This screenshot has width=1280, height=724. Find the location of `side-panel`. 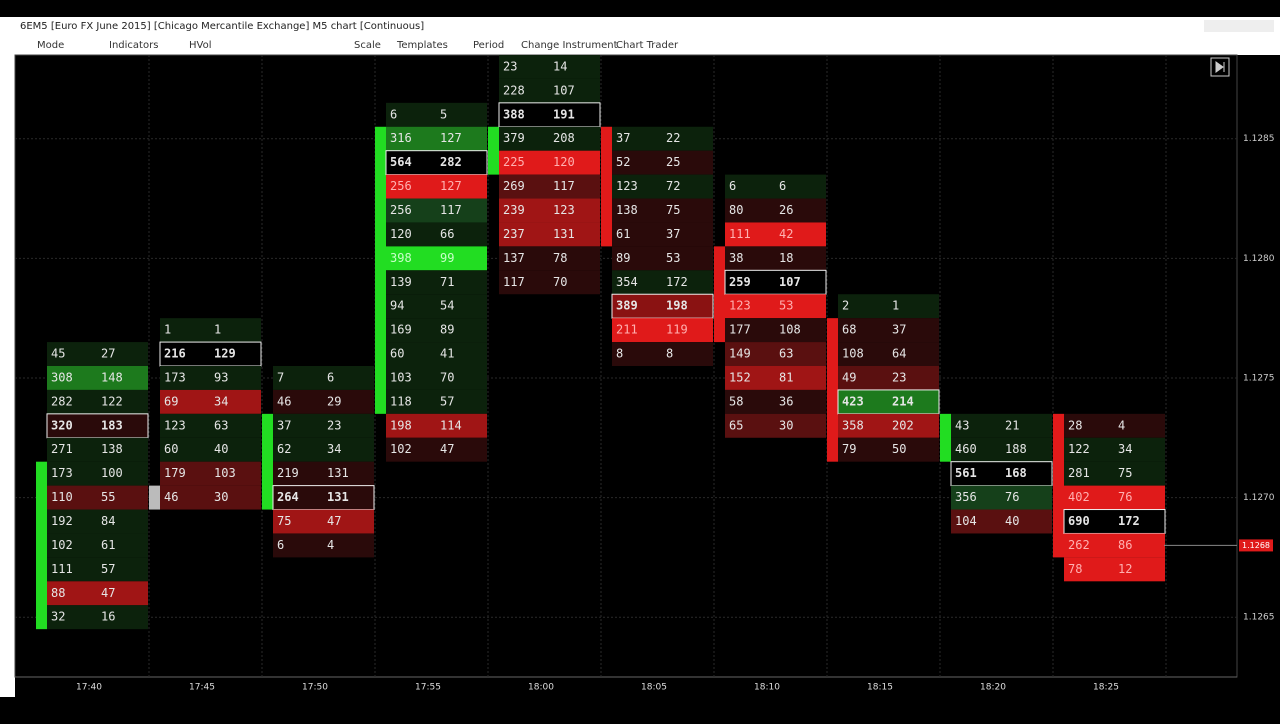

side-panel is located at coordinates (7, 377).